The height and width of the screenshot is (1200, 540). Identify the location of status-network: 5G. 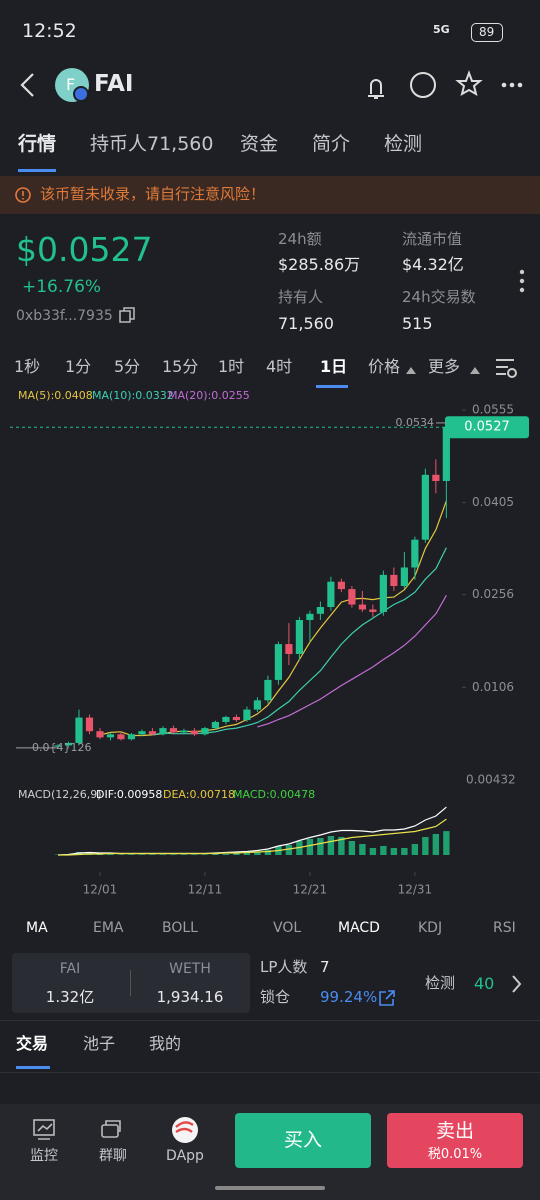
(441, 29).